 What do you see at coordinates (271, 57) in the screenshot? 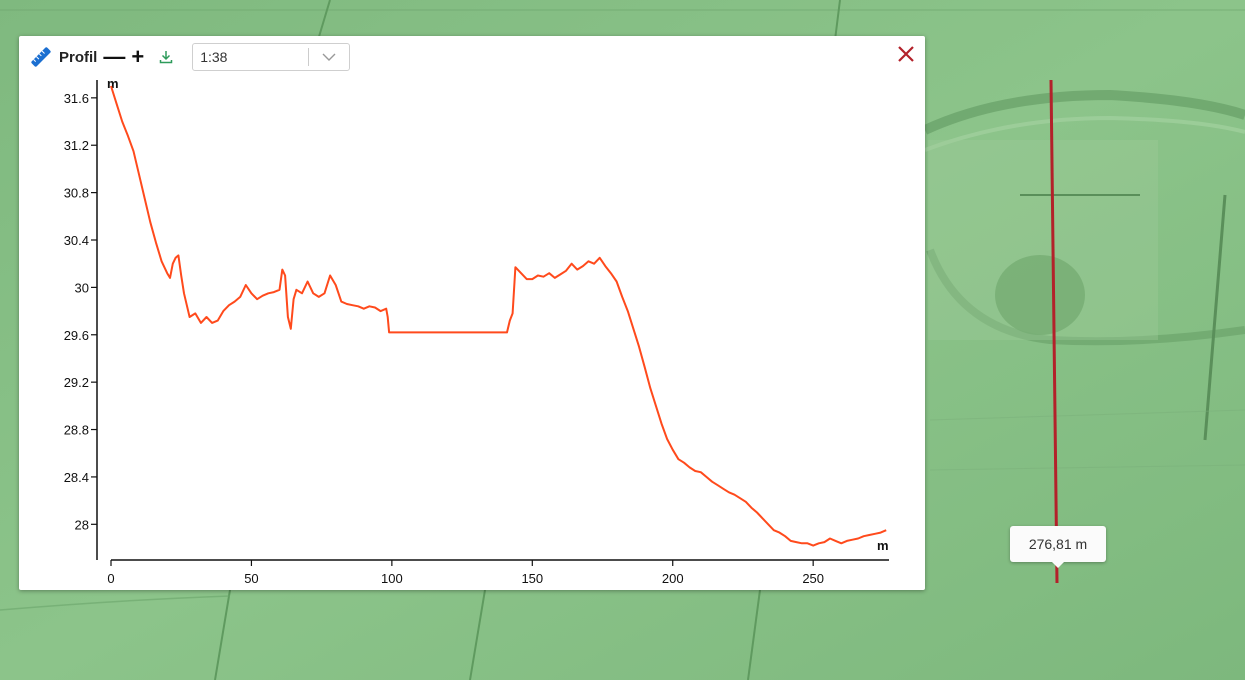
I see `scale-select: 1:38` at bounding box center [271, 57].